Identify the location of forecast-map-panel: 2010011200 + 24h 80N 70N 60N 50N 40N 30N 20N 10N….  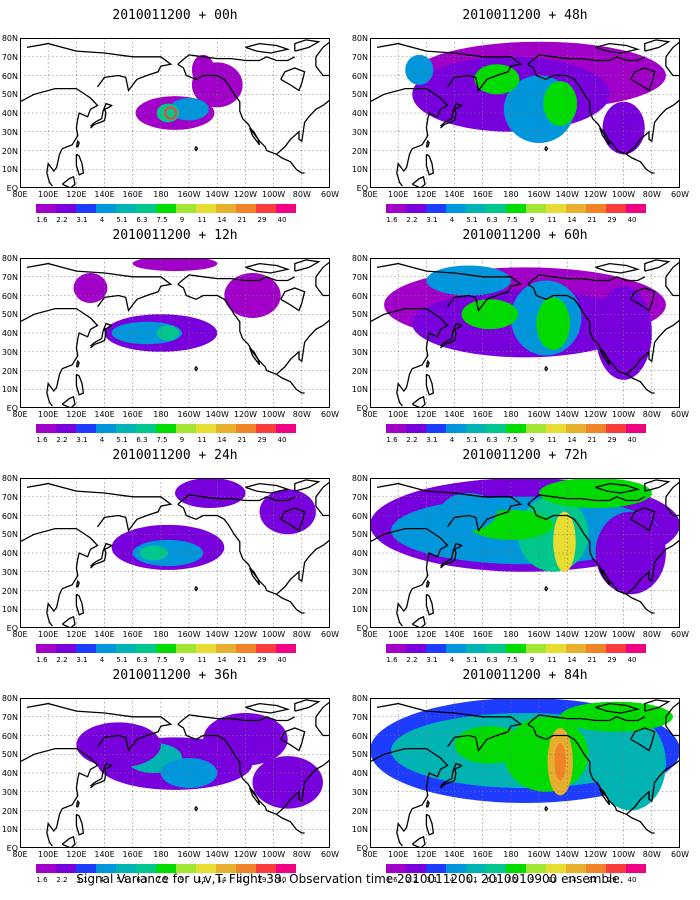
(175, 558).